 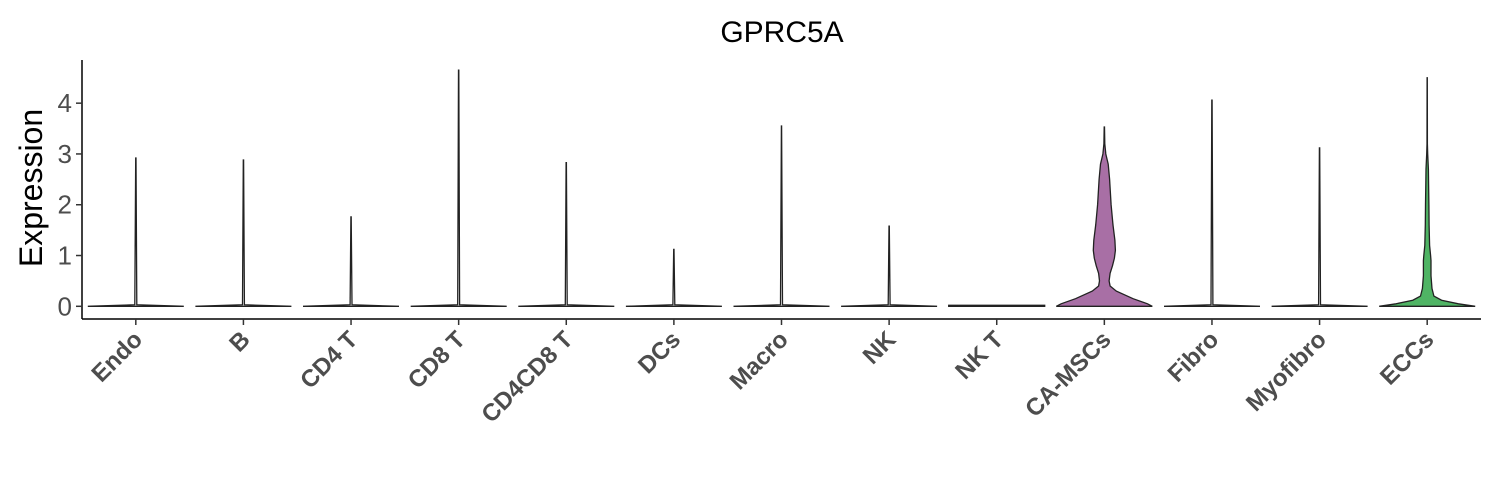 What do you see at coordinates (566, 234) in the screenshot?
I see `violin-cd4cd8-t` at bounding box center [566, 234].